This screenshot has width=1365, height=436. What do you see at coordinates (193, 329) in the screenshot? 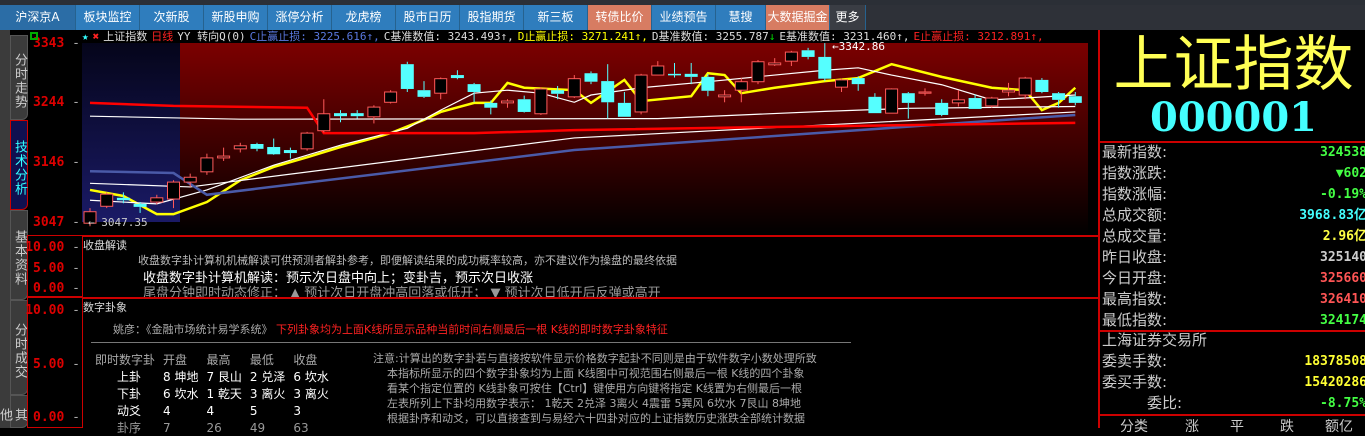
I see `source-text: 姚彦：《金融市场统计易学系统》` at bounding box center [193, 329].